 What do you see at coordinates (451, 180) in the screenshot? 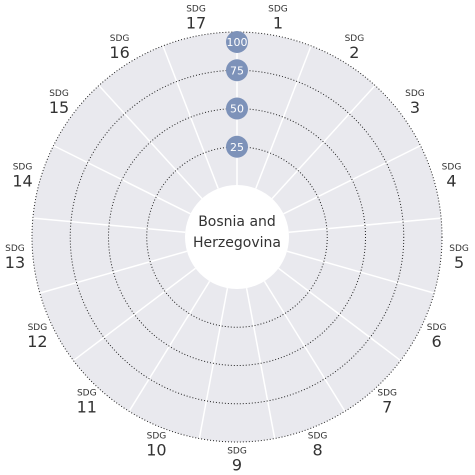
I see `category-number: 4` at bounding box center [451, 180].